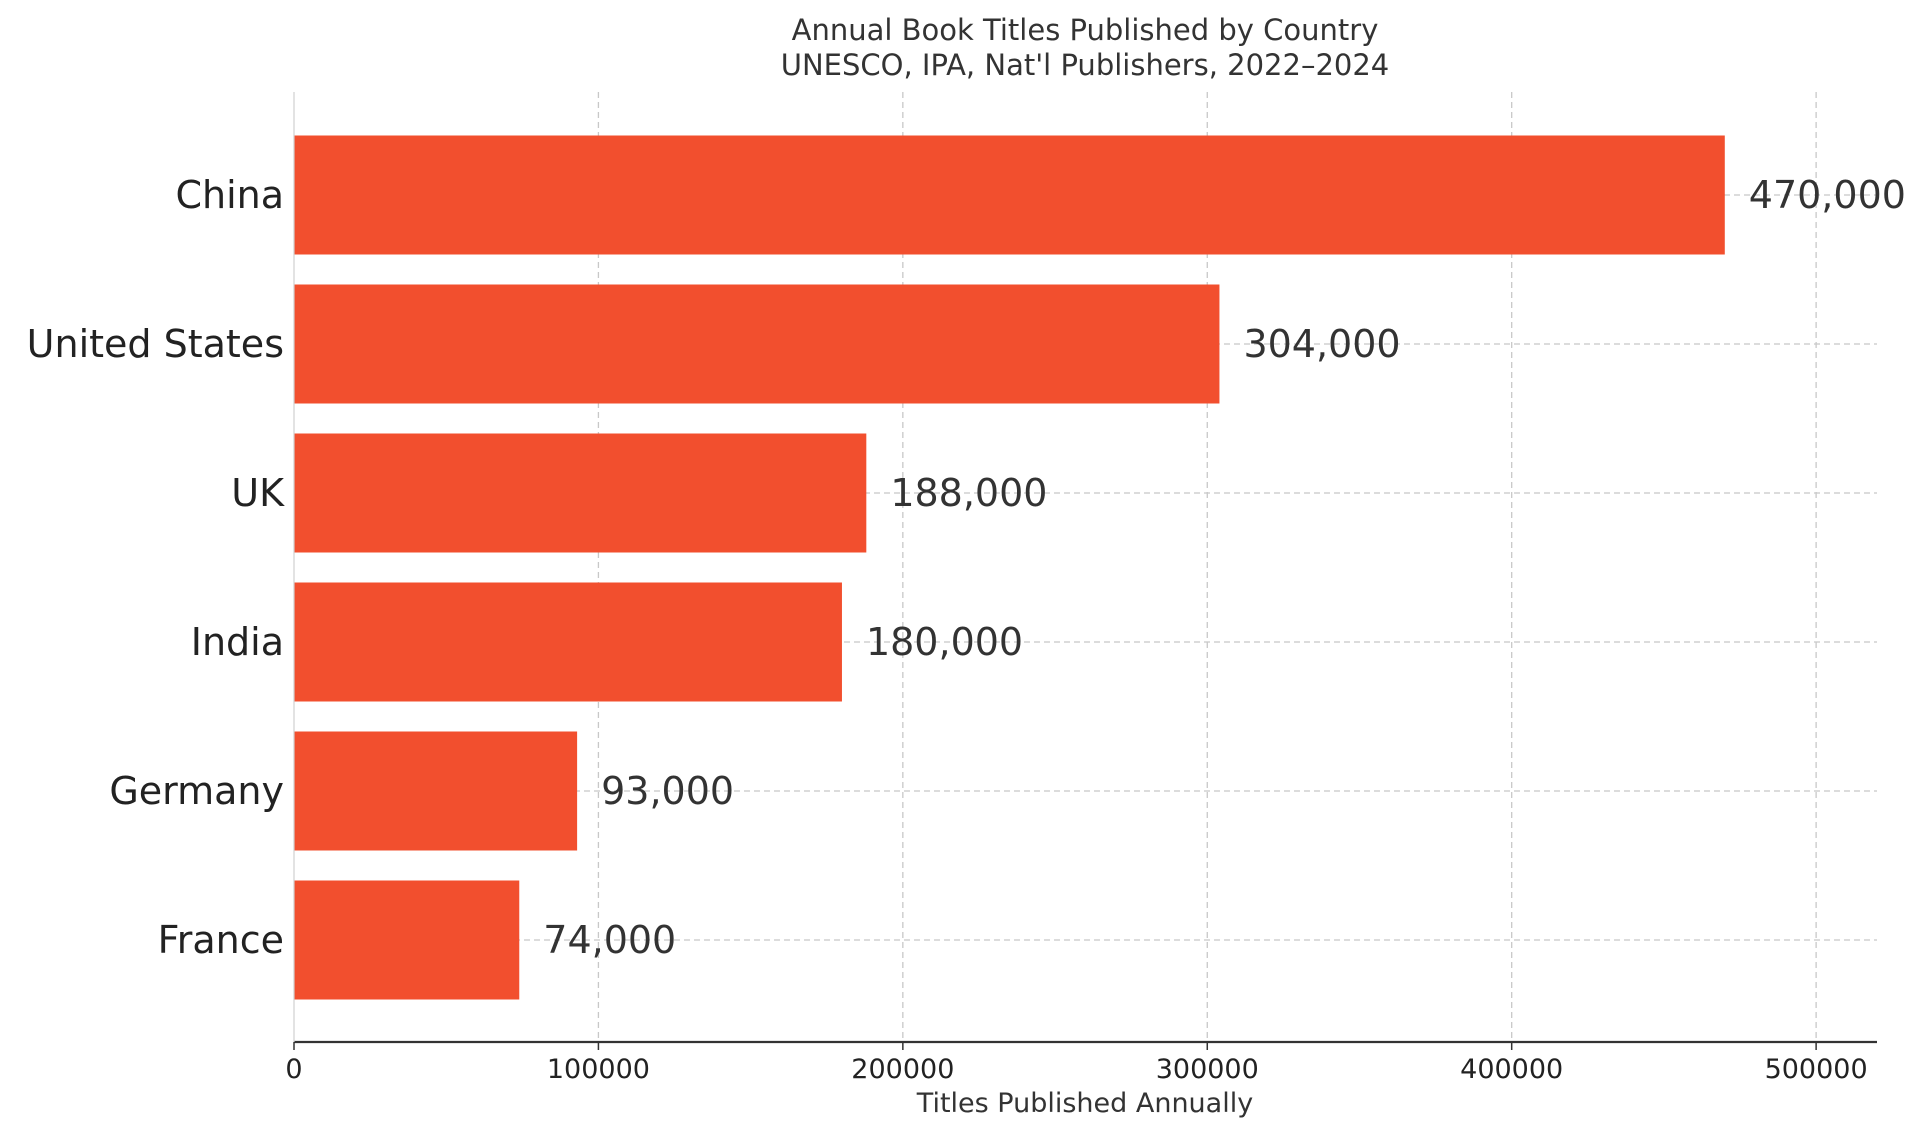 The image size is (1920, 1131). I want to click on x-tick-label: 200000, so click(902, 1069).